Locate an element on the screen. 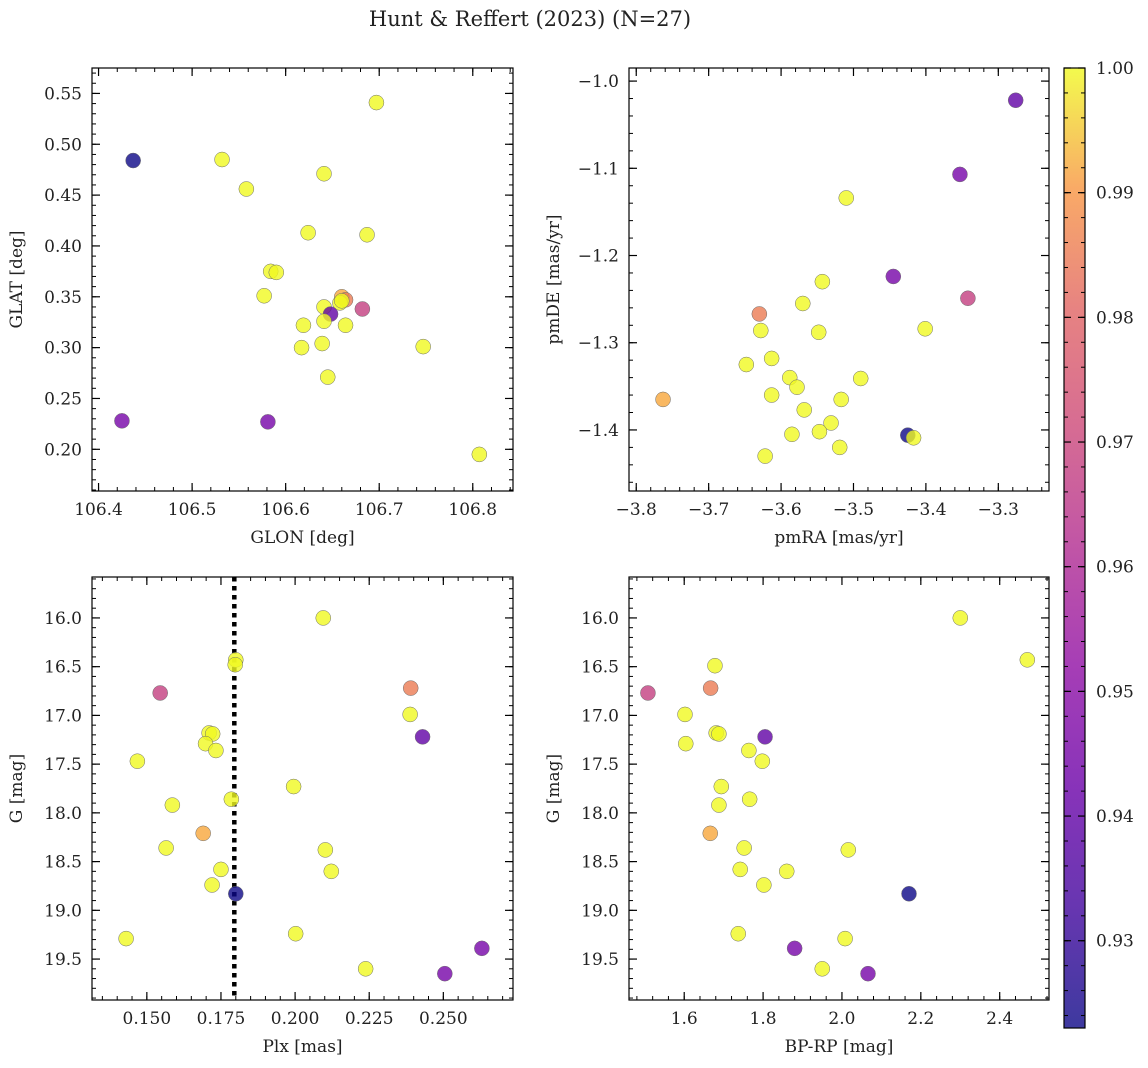 The image size is (1148, 1068). colorbar-tick-label: 0.99 is located at coordinates (1115, 194).